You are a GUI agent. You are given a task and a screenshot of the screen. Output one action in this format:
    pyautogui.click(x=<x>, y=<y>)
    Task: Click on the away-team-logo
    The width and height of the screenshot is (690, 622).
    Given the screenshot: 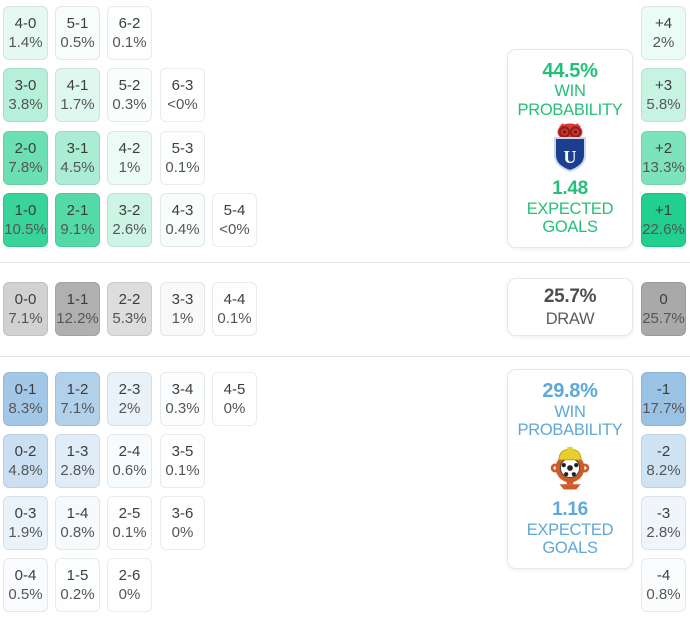 What is the action you would take?
    pyautogui.click(x=570, y=469)
    